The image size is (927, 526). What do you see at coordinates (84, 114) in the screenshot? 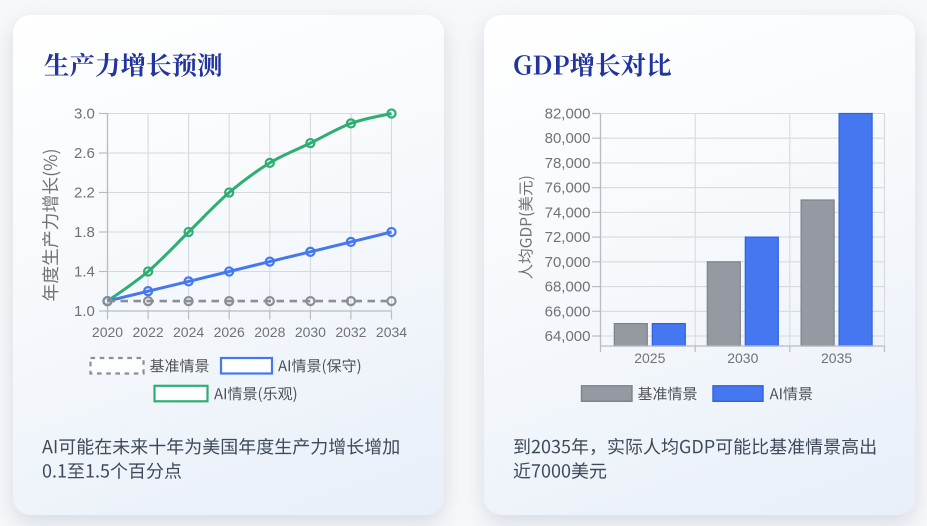
I see `svg-text: 3.0` at bounding box center [84, 114].